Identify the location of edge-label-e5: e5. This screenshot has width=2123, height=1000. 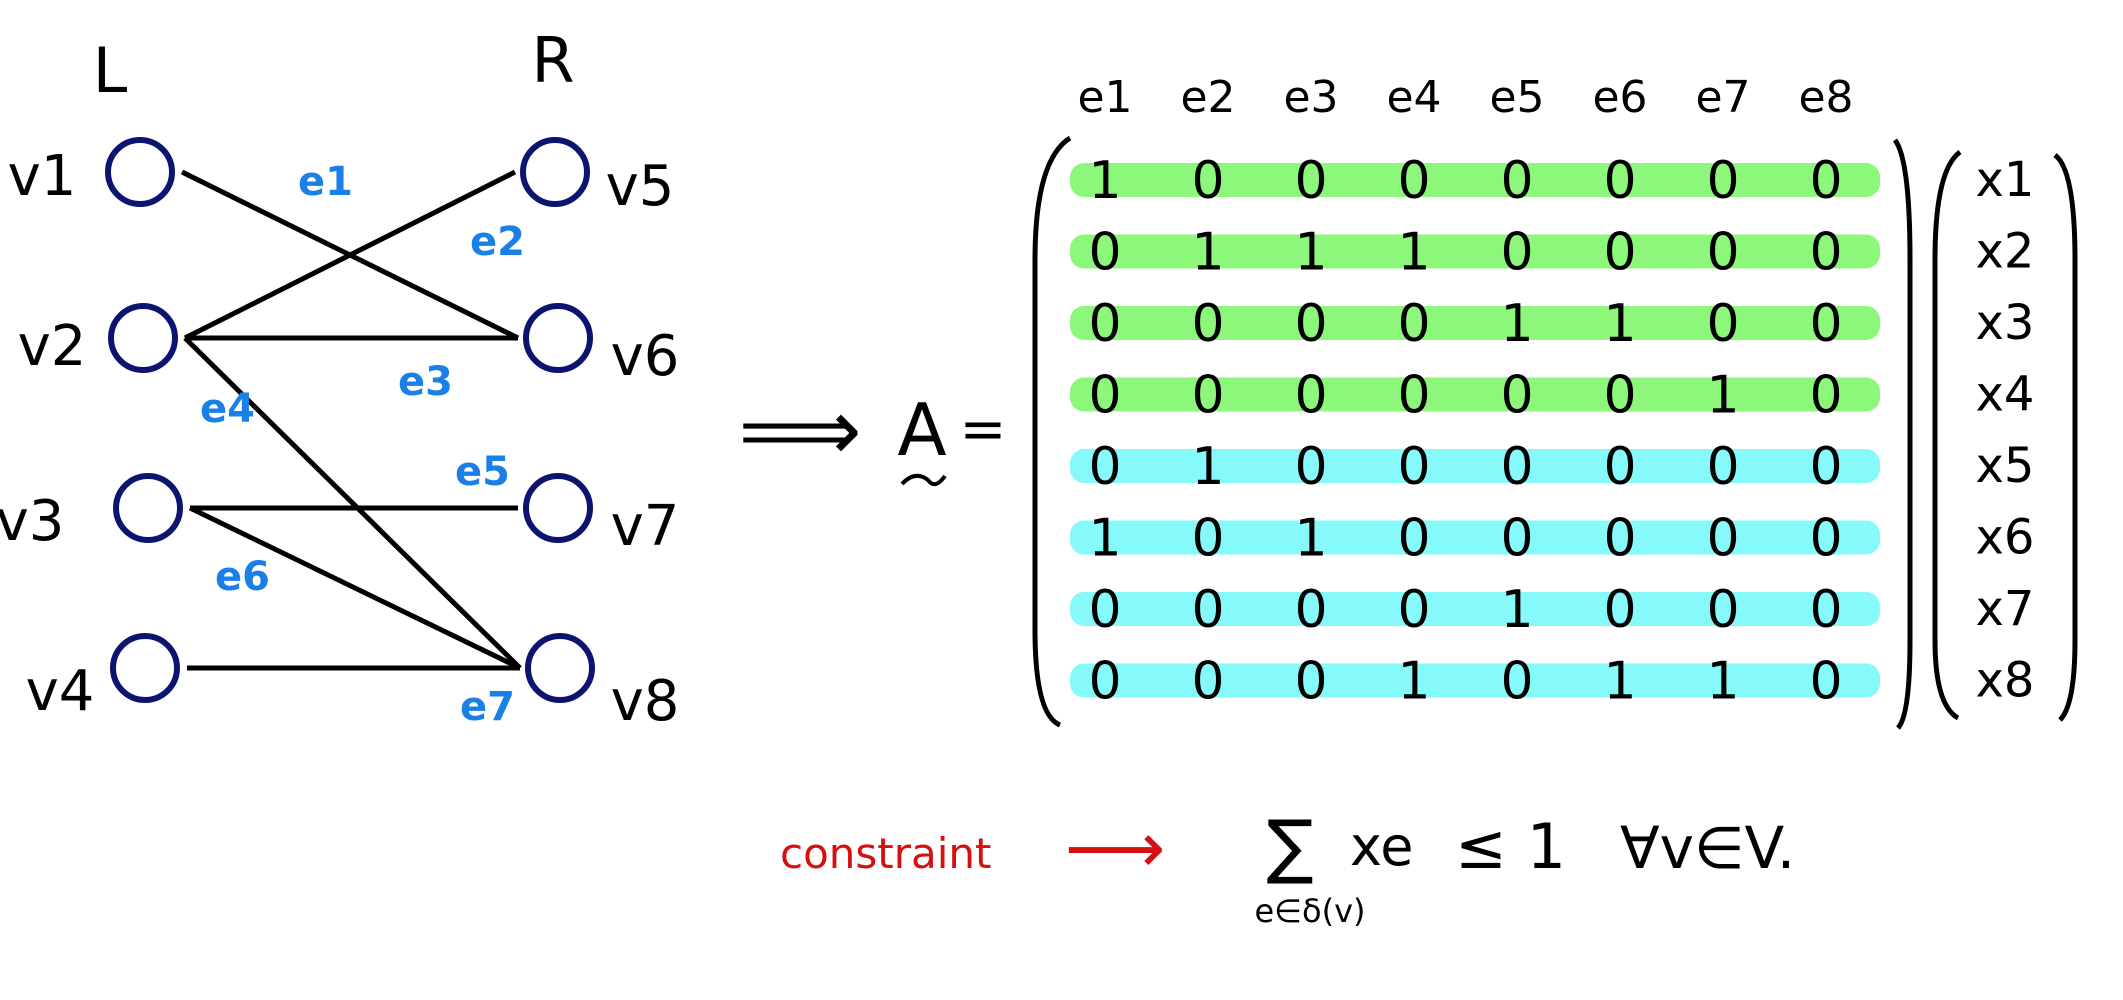
(482, 472).